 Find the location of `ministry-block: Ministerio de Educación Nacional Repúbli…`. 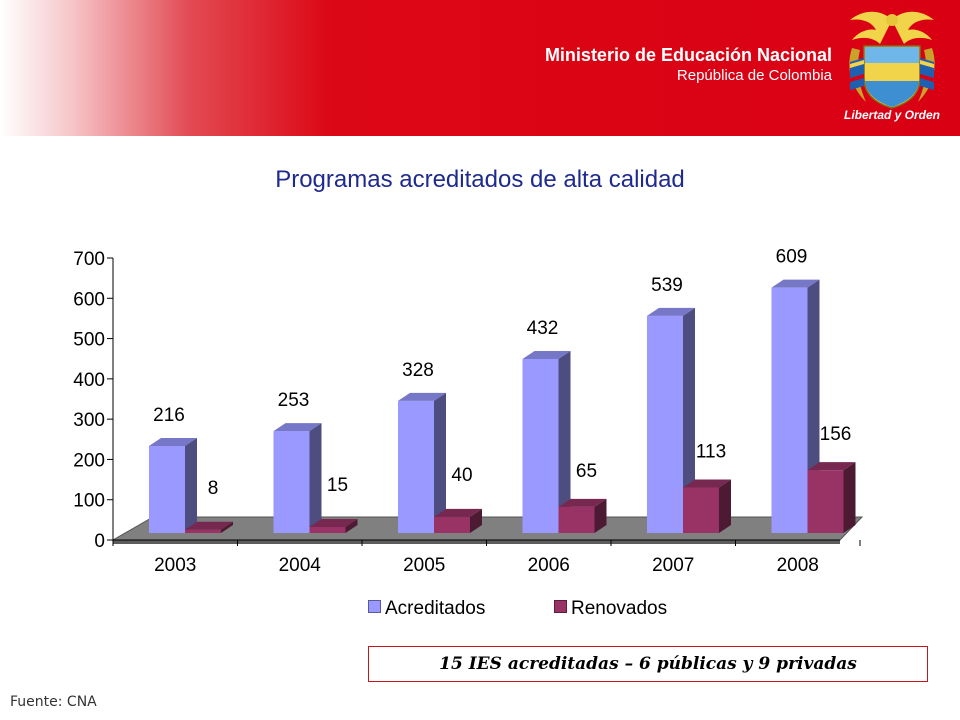

ministry-block: Ministerio de Educación Nacional Repúbli… is located at coordinates (688, 65).